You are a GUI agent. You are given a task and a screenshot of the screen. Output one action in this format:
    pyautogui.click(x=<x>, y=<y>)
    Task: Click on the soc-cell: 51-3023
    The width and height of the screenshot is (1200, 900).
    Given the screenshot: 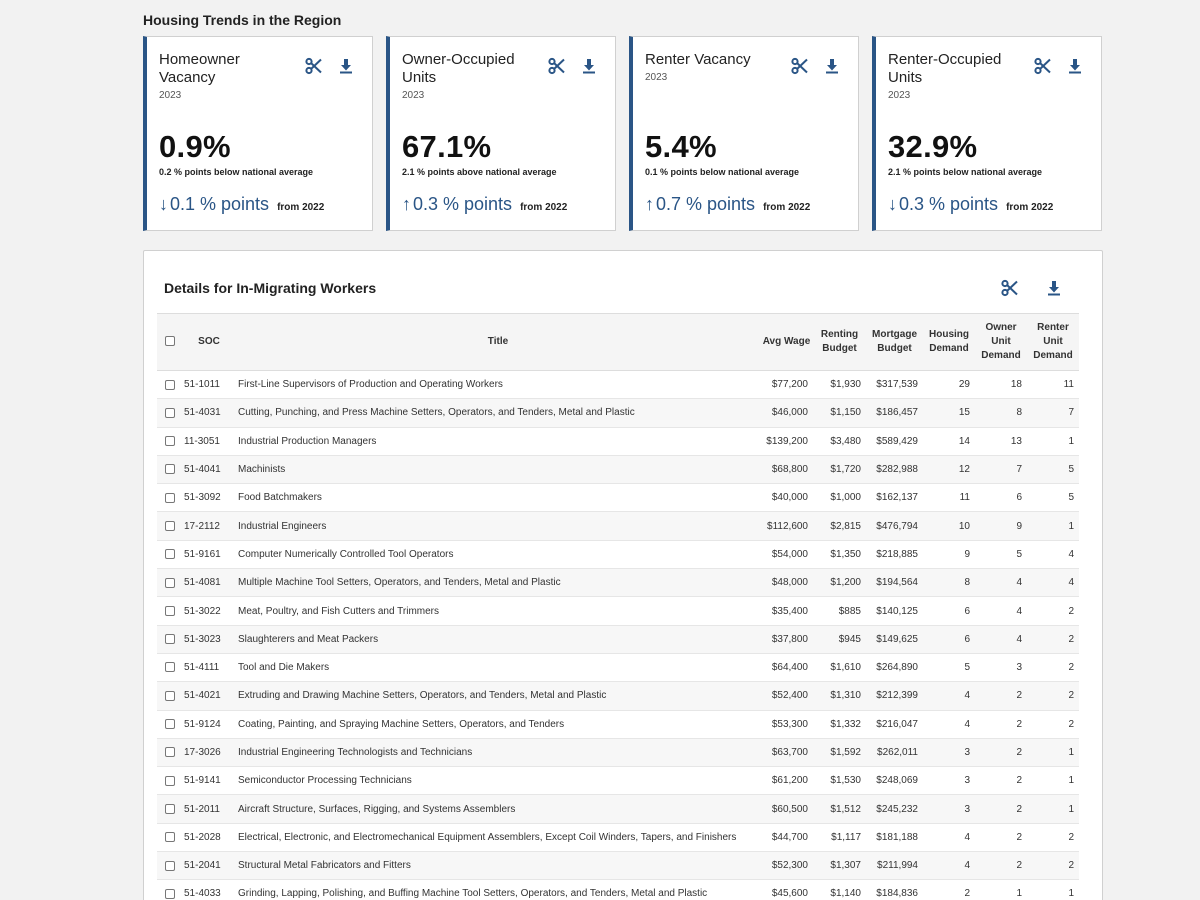 What is the action you would take?
    pyautogui.click(x=202, y=639)
    